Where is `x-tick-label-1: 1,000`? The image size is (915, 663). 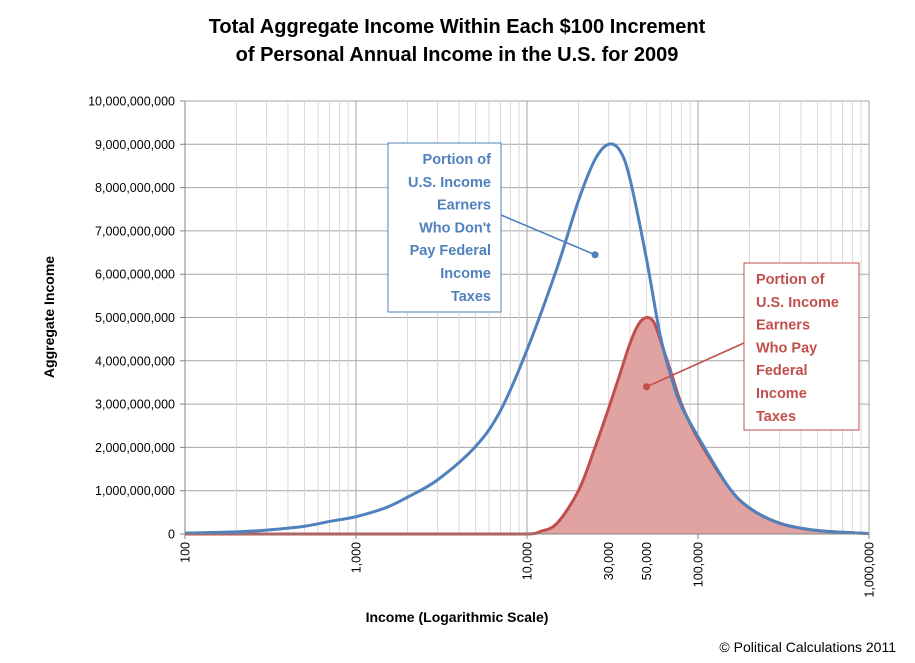 x-tick-label-1: 1,000 is located at coordinates (357, 557).